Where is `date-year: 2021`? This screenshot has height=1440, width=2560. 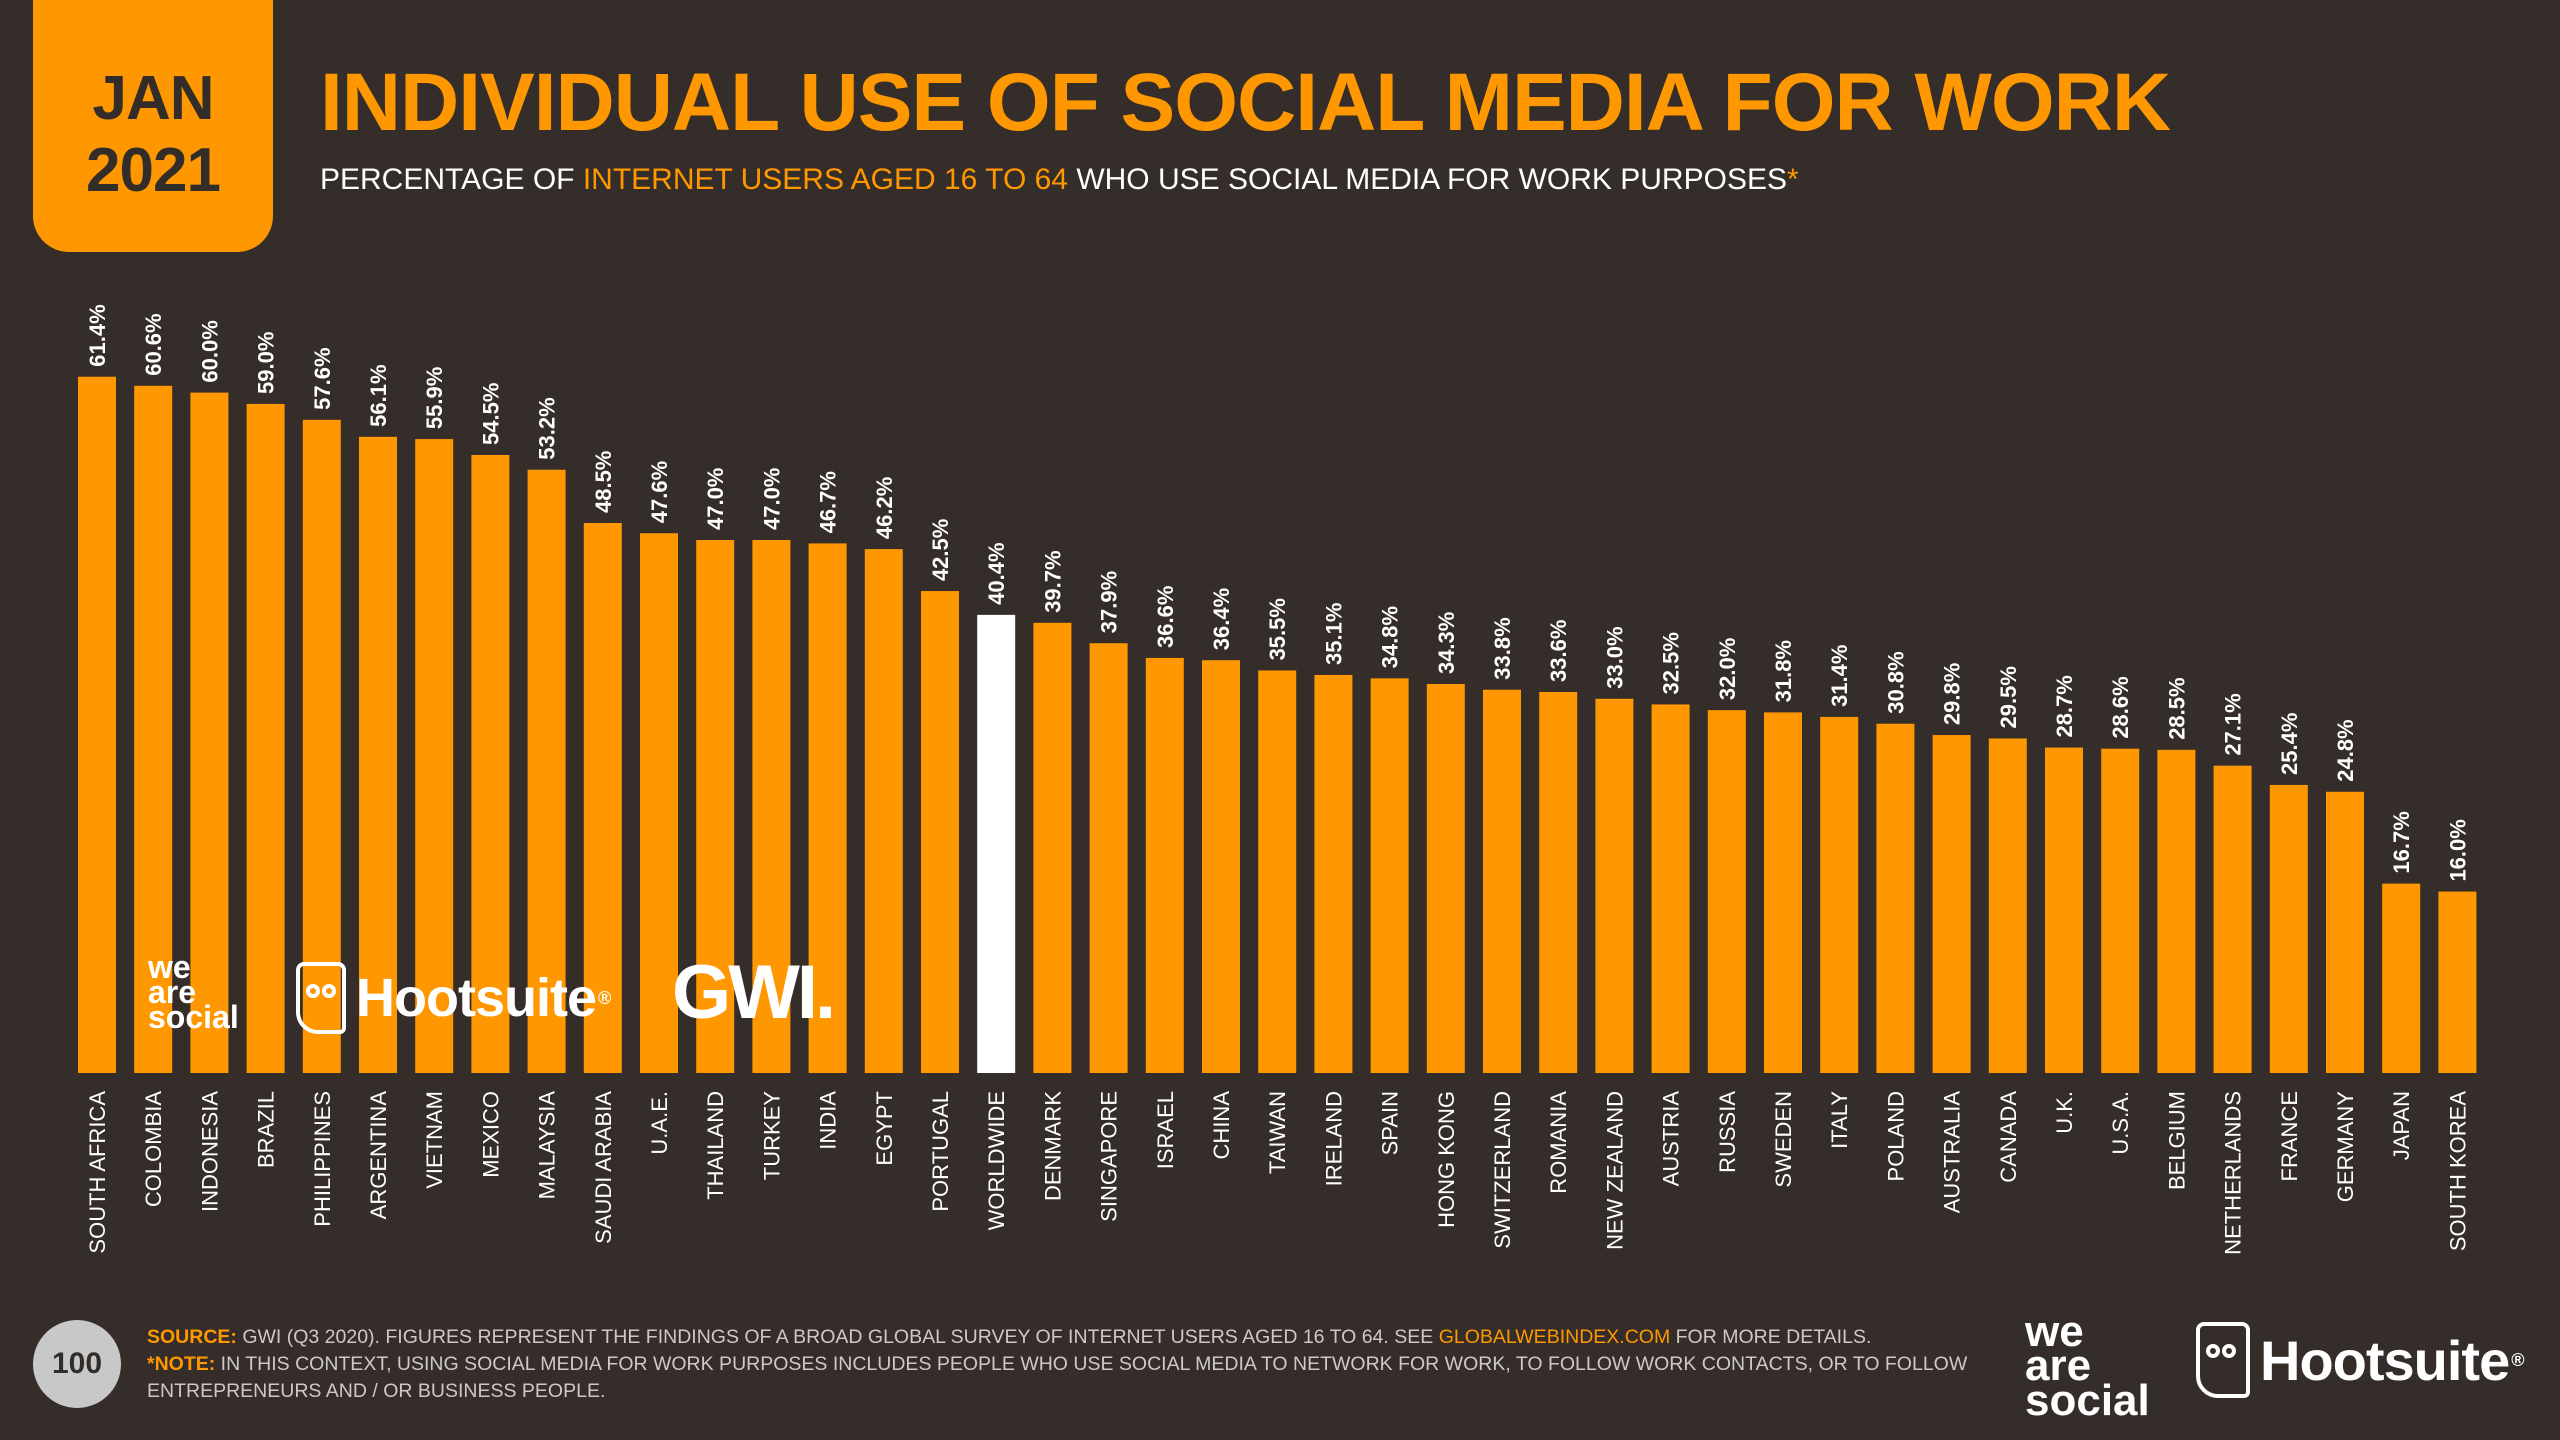 date-year: 2021 is located at coordinates (153, 170).